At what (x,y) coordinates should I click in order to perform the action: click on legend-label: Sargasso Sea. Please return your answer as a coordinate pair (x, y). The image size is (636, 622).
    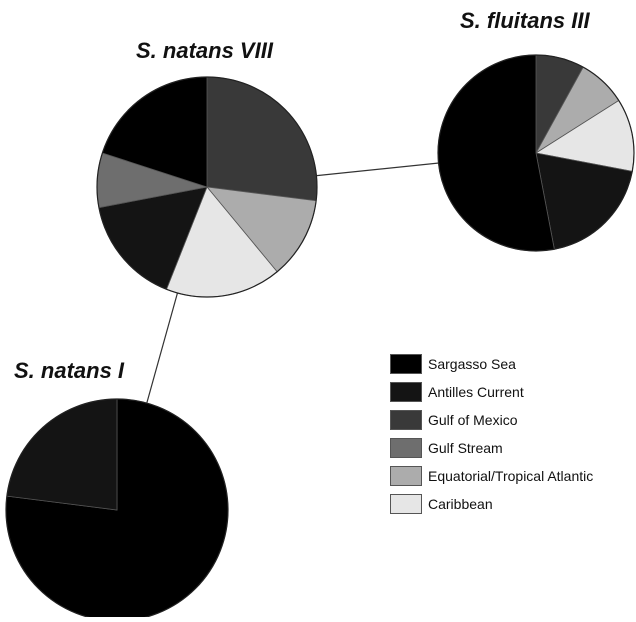
    Looking at the image, I should click on (472, 364).